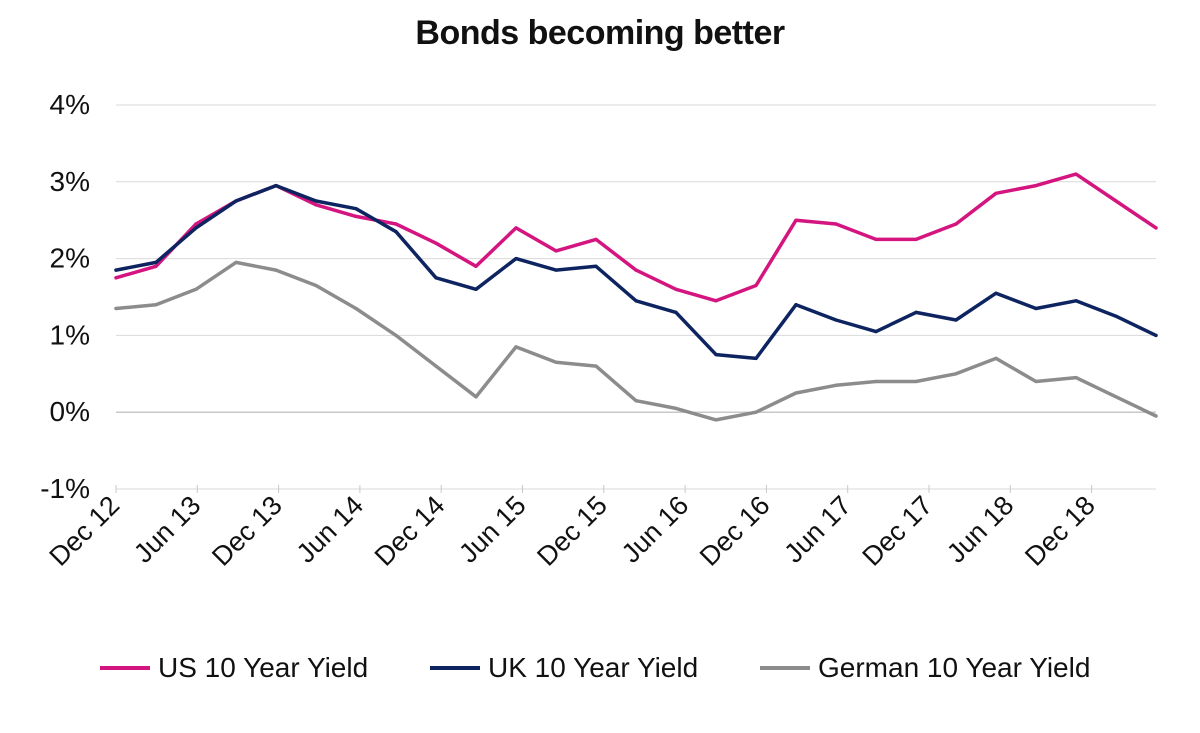  I want to click on x-tick-label: Dec 15, so click(572, 531).